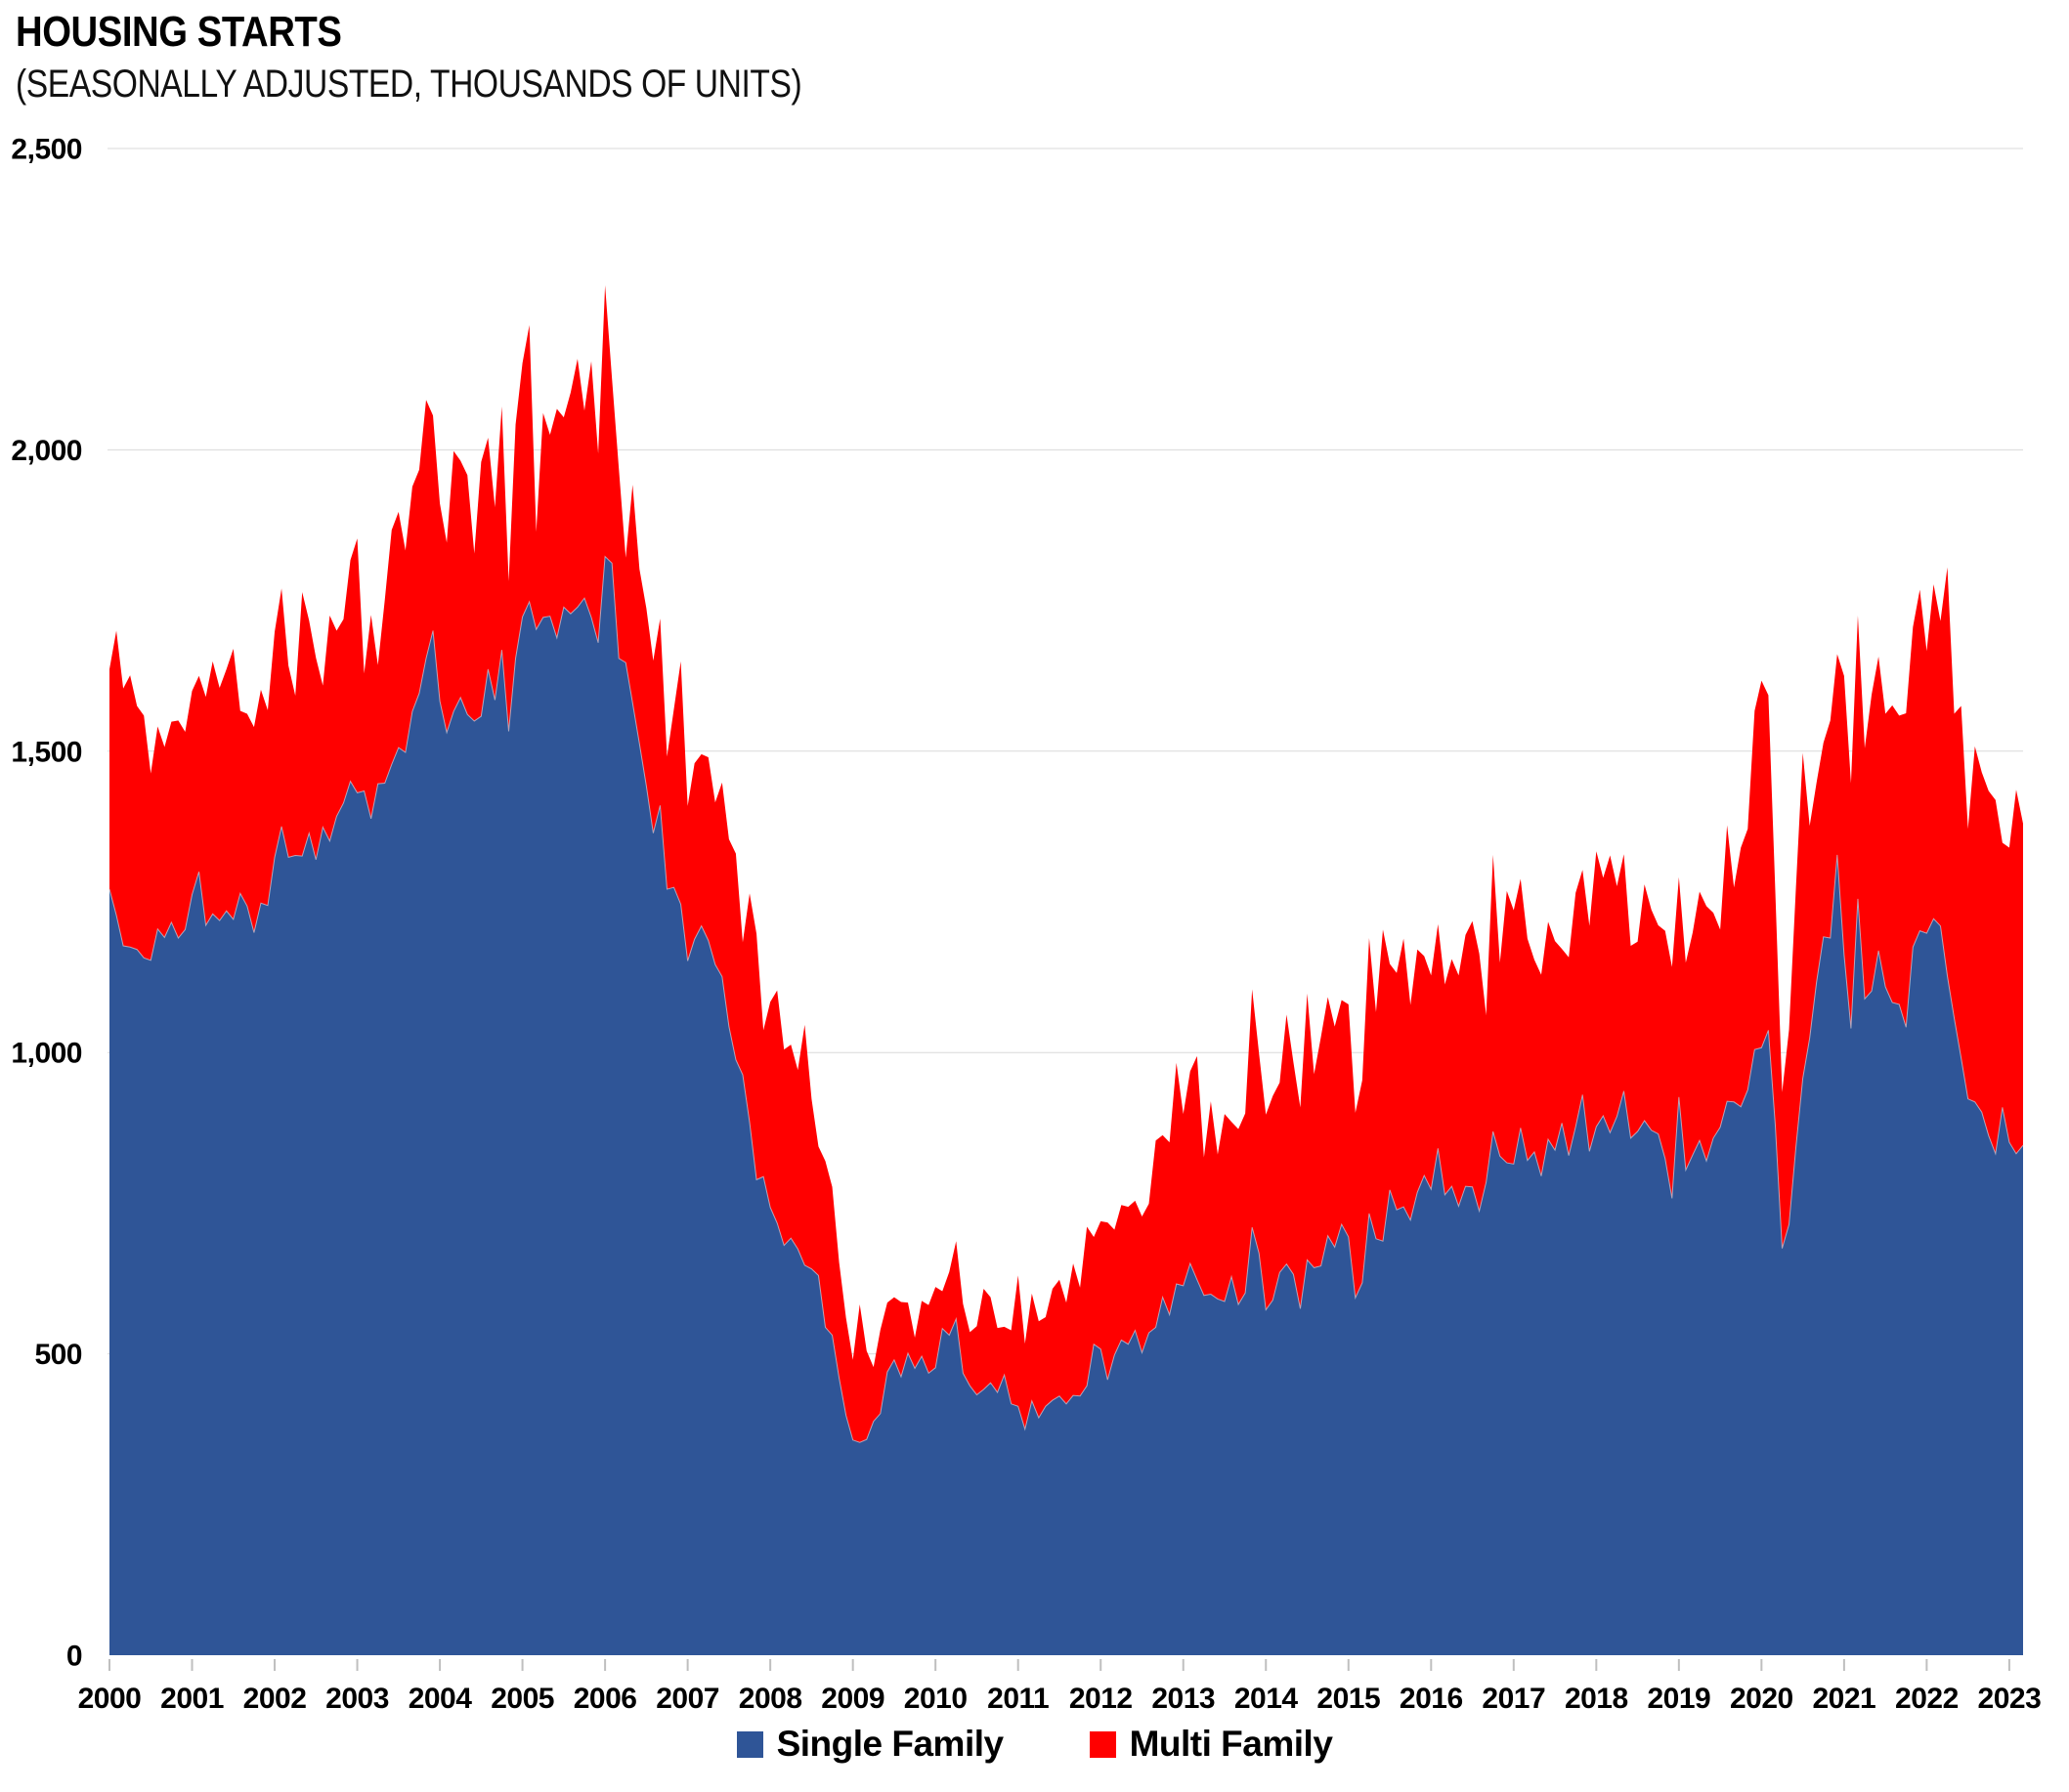 This screenshot has width=2069, height=1792. Describe the element at coordinates (1101, 1699) in the screenshot. I see `svg-text: 2012` at that location.